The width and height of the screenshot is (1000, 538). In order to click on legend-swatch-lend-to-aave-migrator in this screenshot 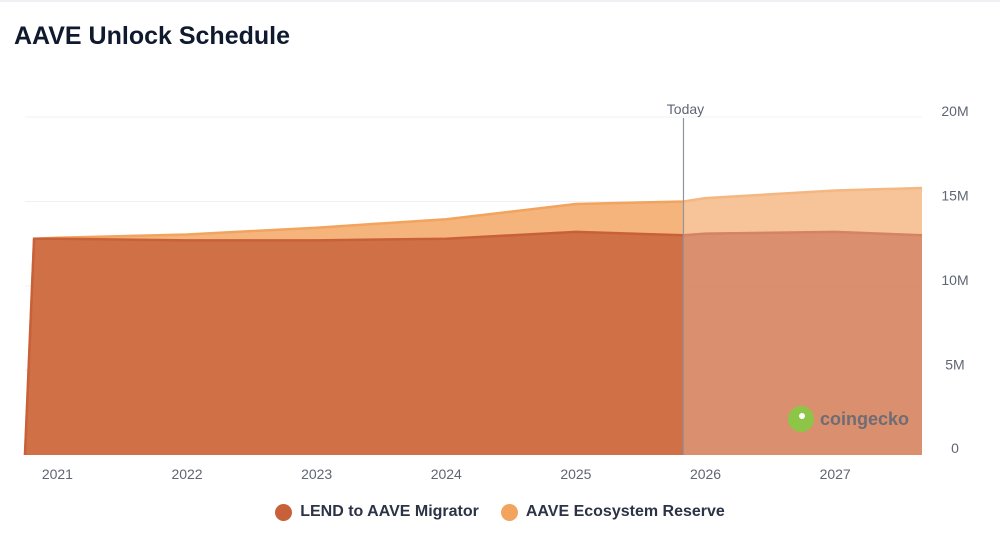, I will do `click(284, 512)`.